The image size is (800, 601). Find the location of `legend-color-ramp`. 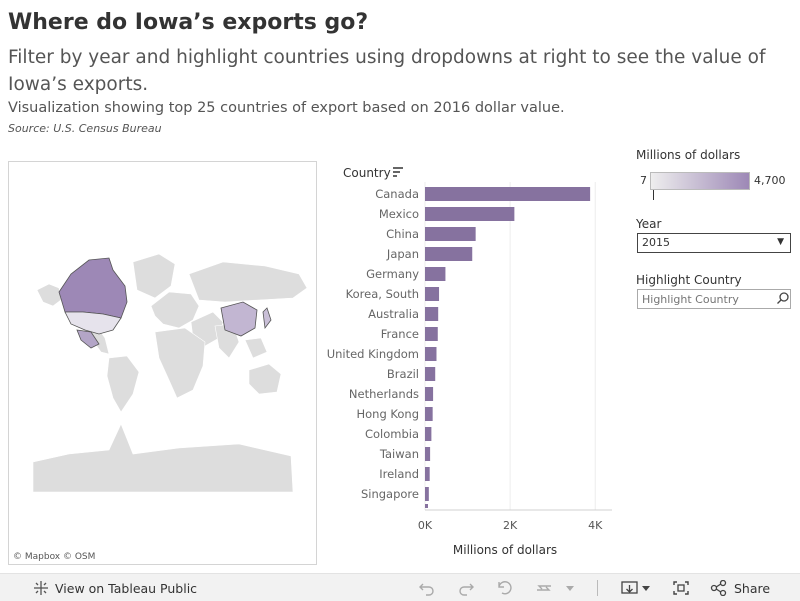

legend-color-ramp is located at coordinates (700, 181).